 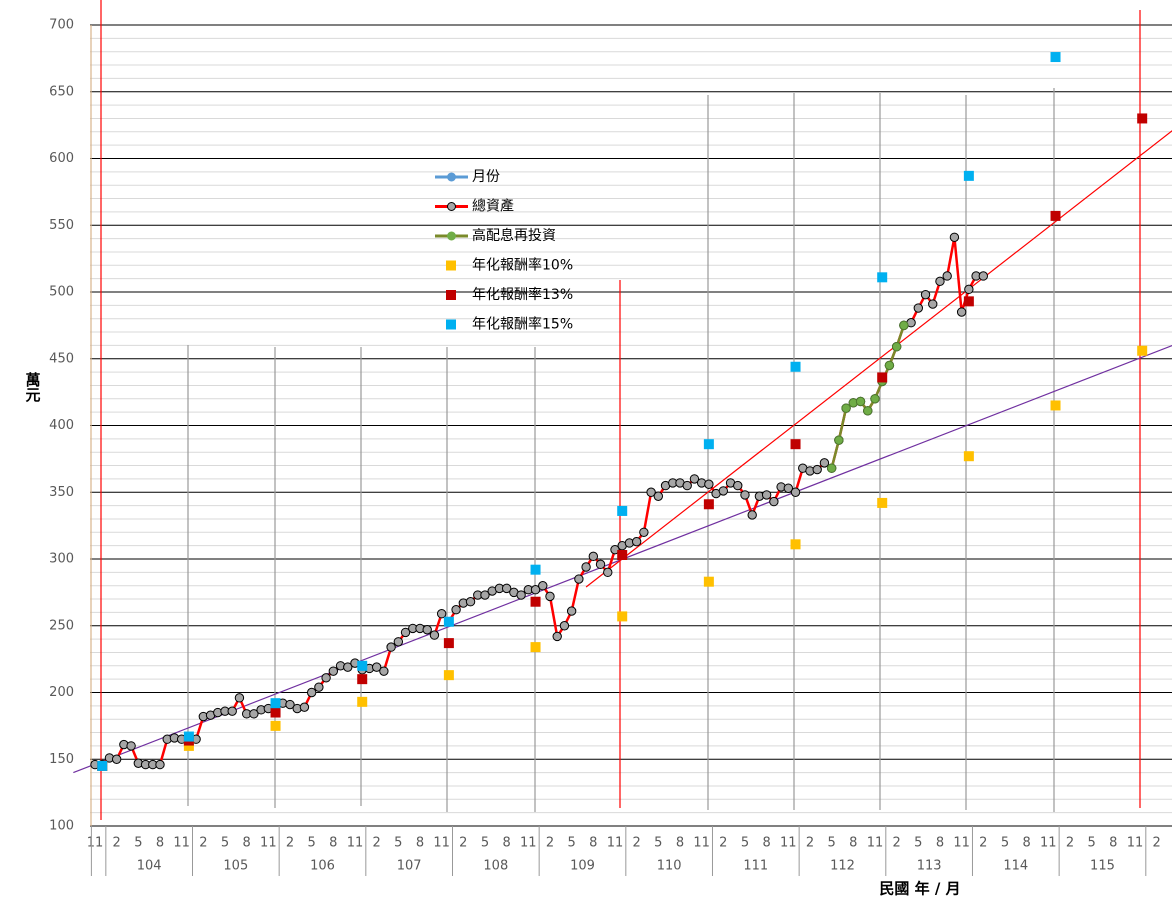 I want to click on y-tick-label: 100, so click(x=61, y=826).